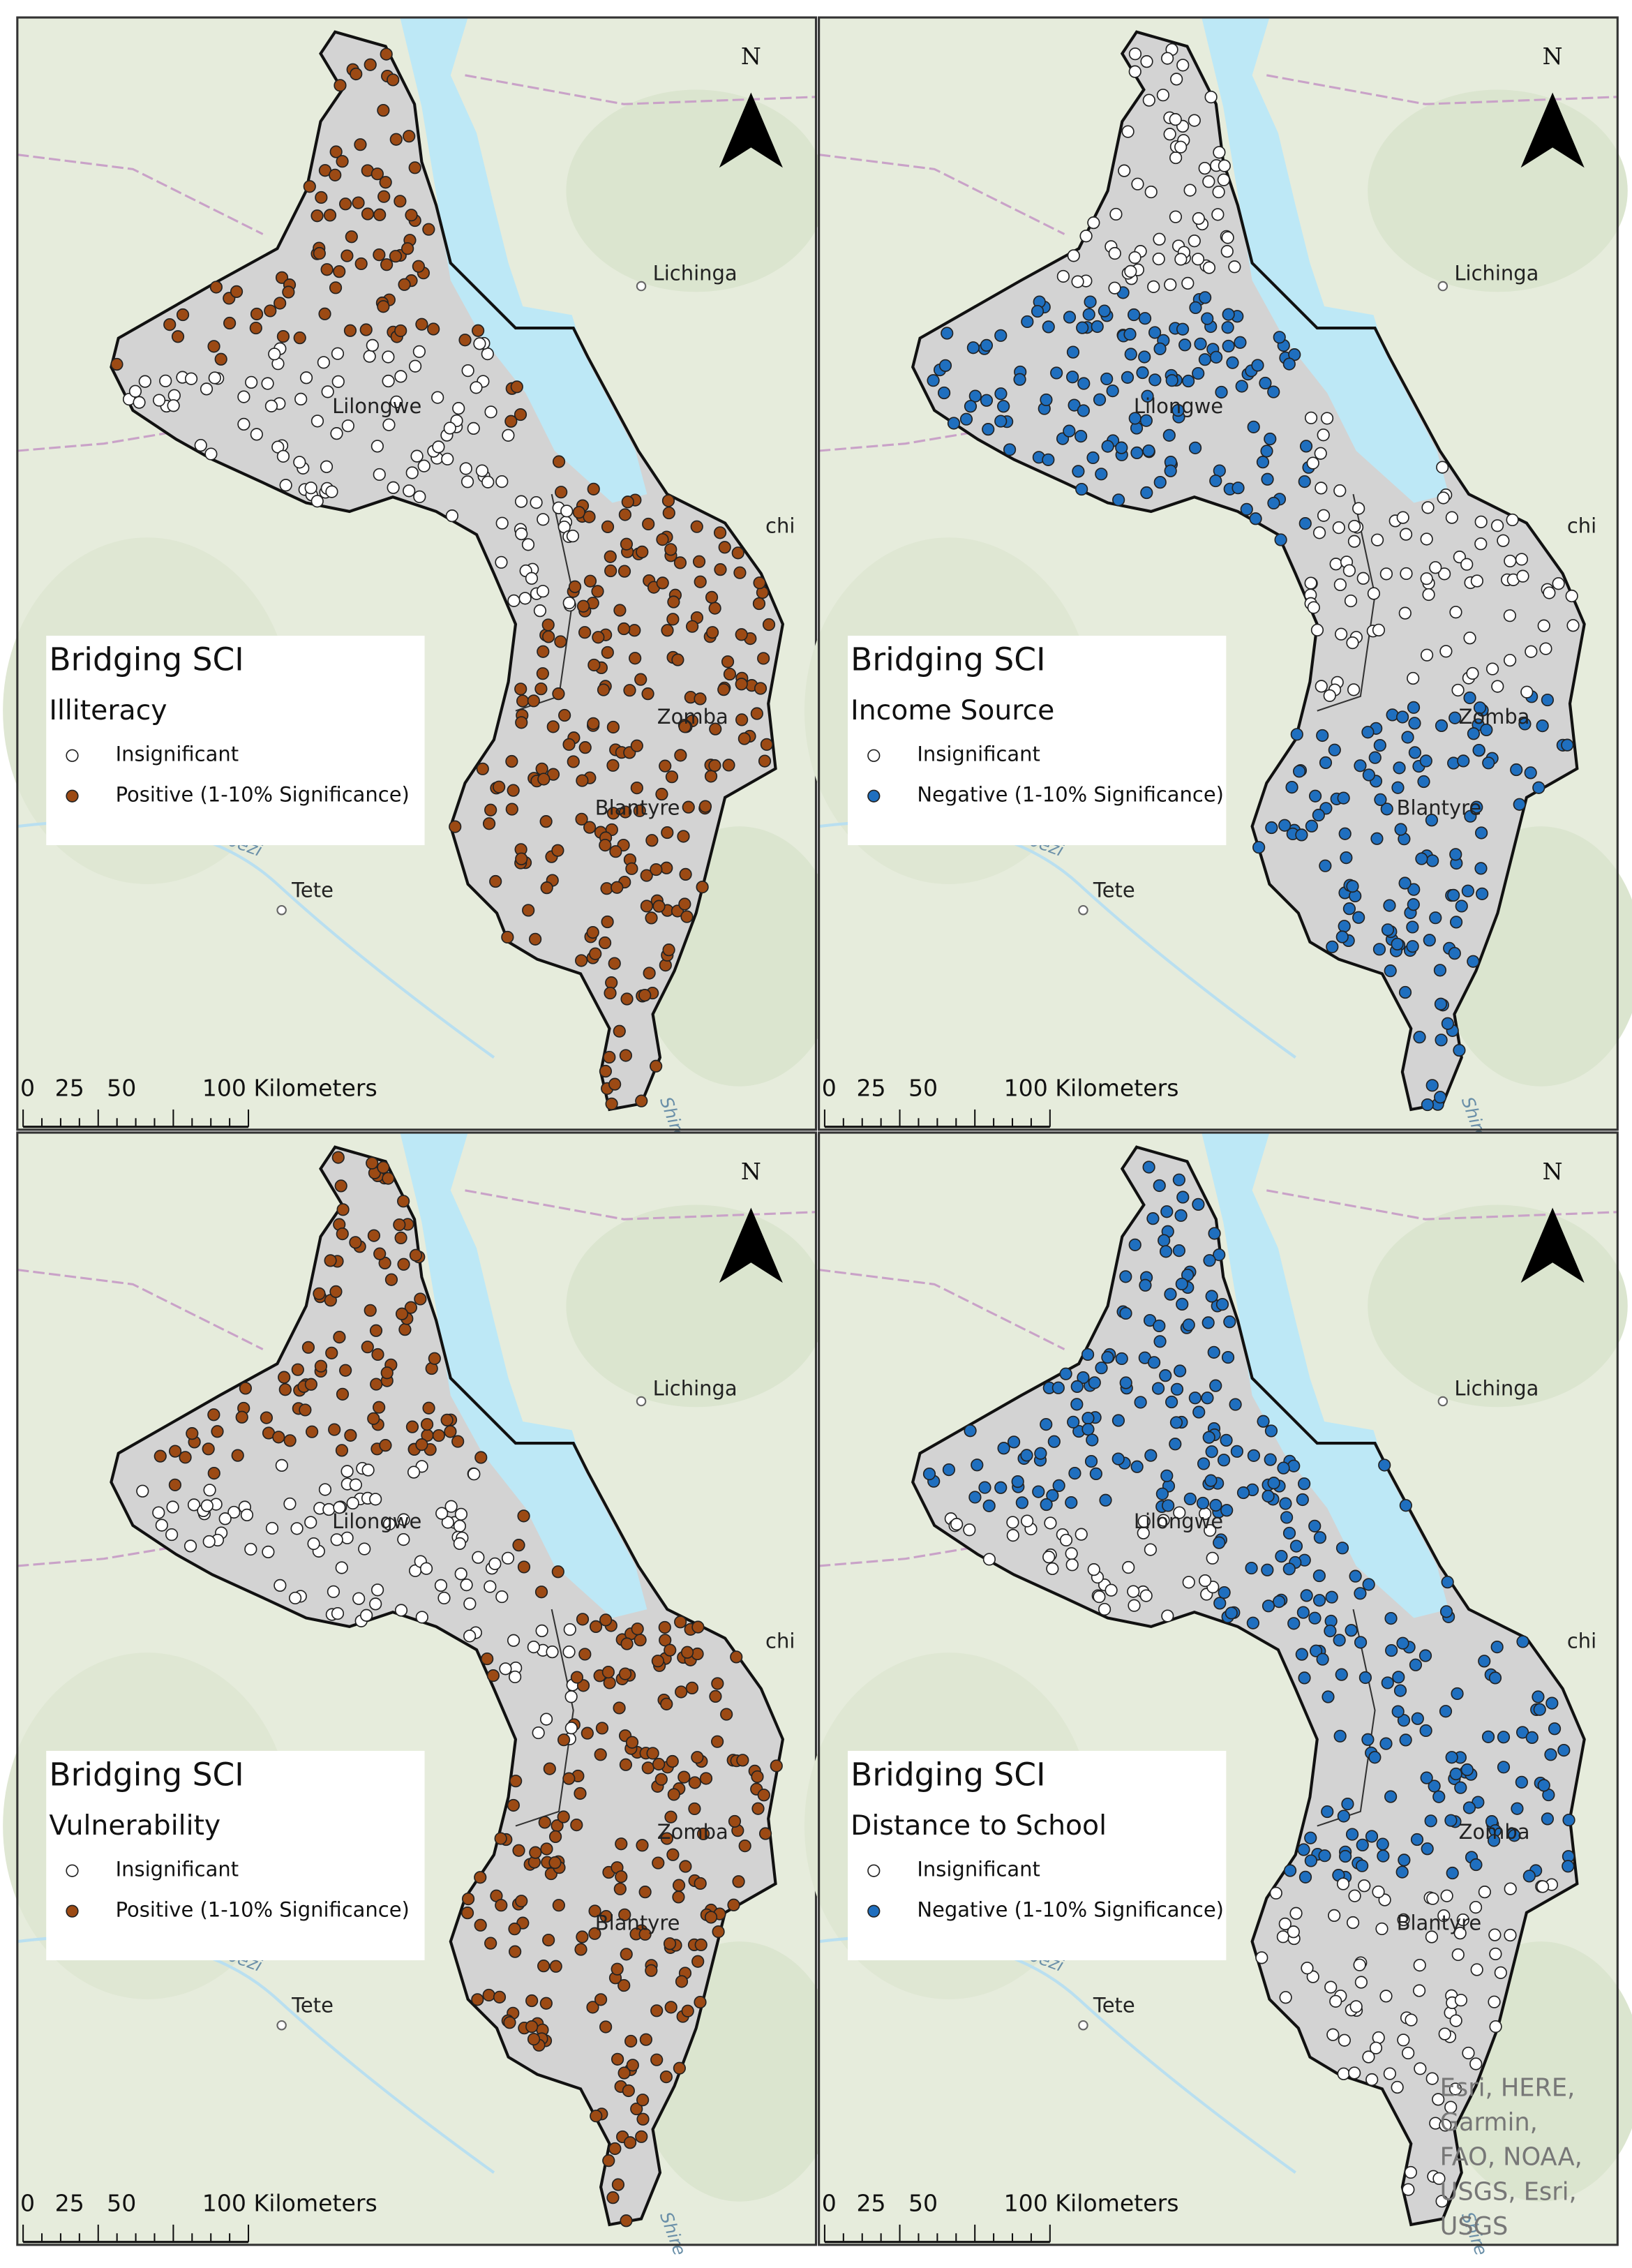 This screenshot has width=1632, height=2268. What do you see at coordinates (1496, 1388) in the screenshot?
I see `place-label: Lichinga` at bounding box center [1496, 1388].